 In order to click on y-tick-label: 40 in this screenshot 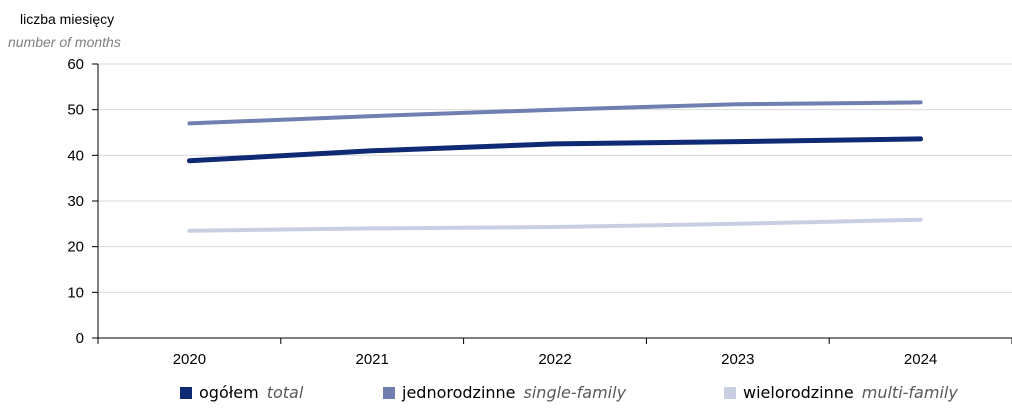, I will do `click(75, 155)`.